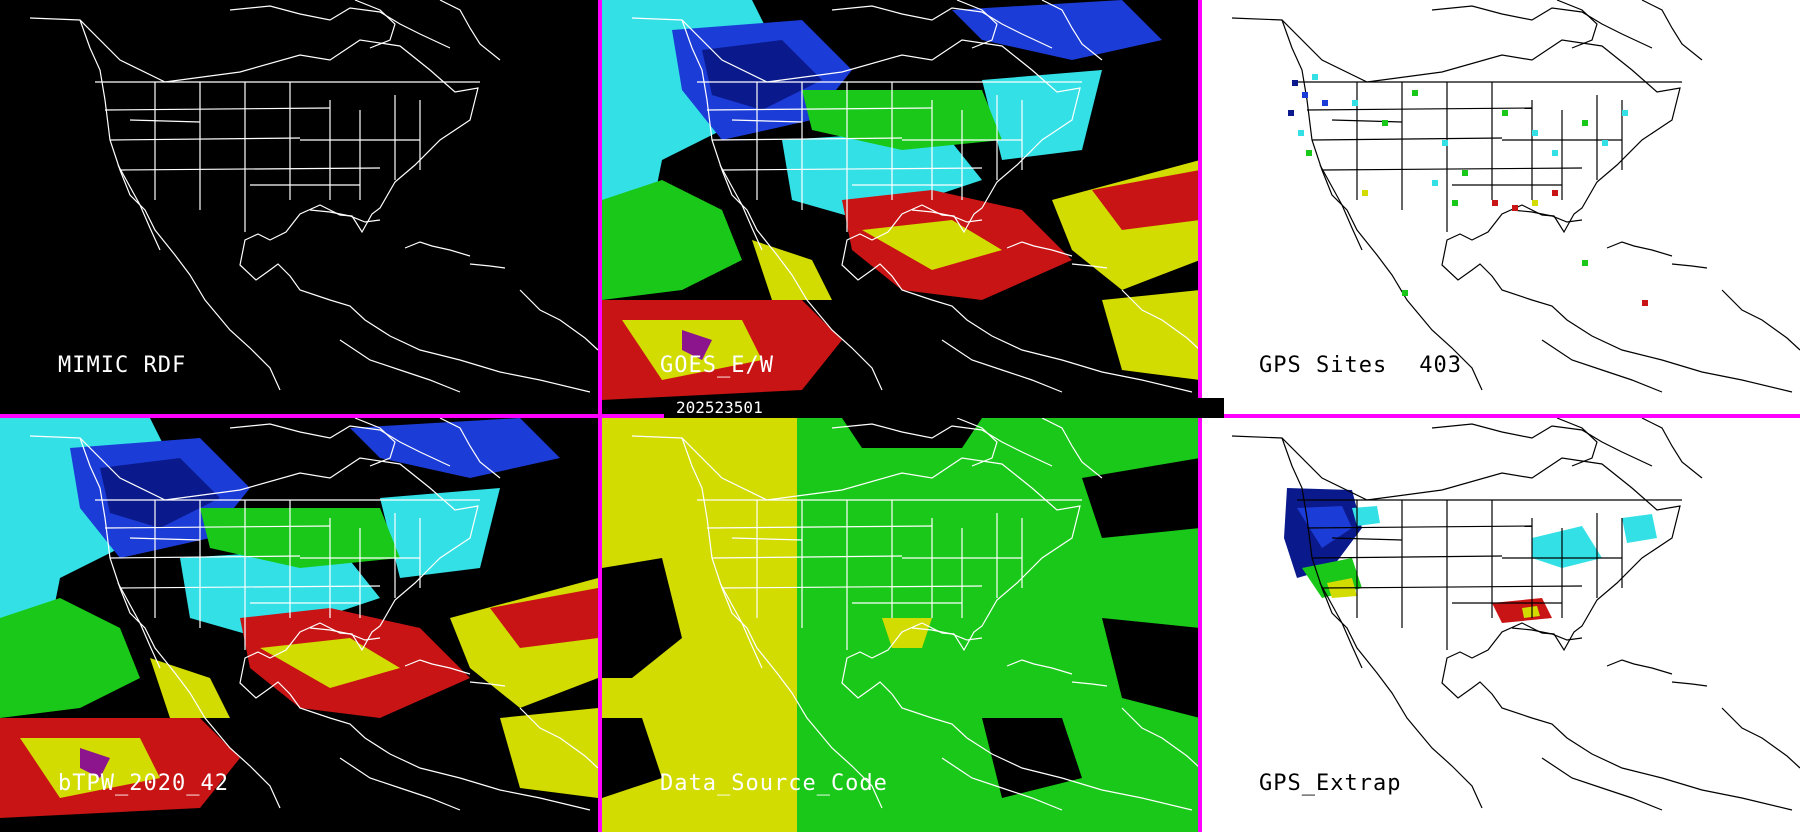 Image resolution: width=1800 pixels, height=832 pixels. I want to click on mimic-rdf-label: MIMIC RDF, so click(122, 365).